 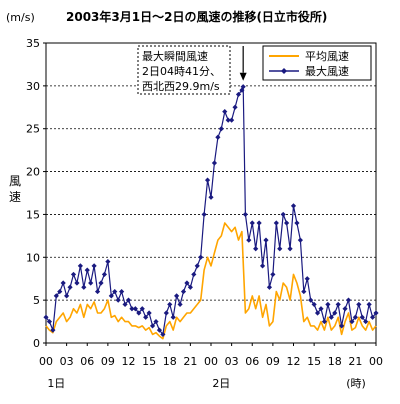 What do you see at coordinates (175, 56) in the screenshot?
I see `annotation-text: 最大瞬間風速` at bounding box center [175, 56].